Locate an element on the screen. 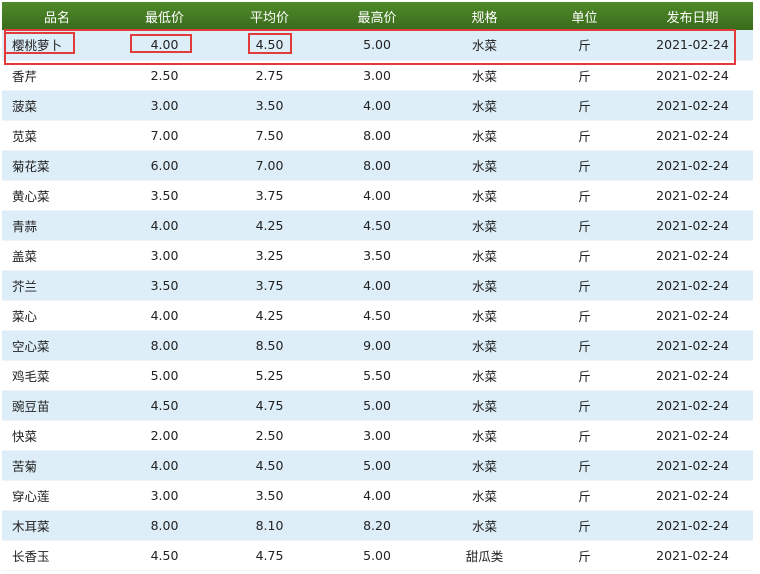 This screenshot has height=574, width=760. cell-name: 空心菜 is located at coordinates (57, 345).